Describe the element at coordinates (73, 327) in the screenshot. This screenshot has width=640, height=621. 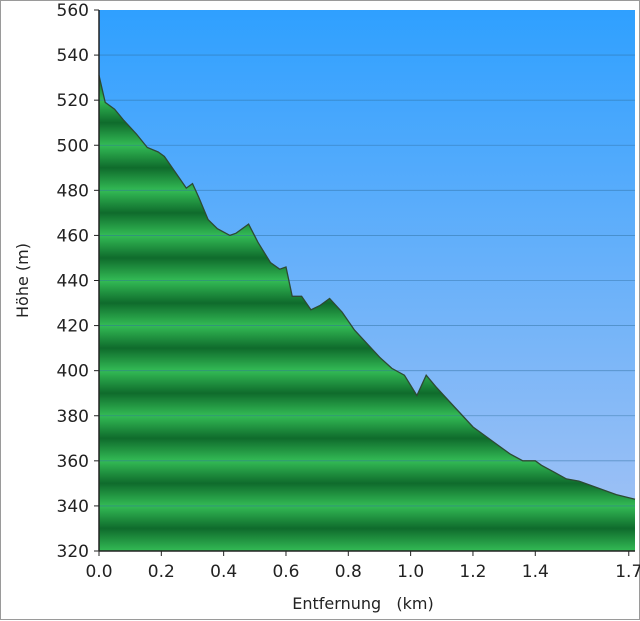
I see `y-tick-label: 420` at that location.